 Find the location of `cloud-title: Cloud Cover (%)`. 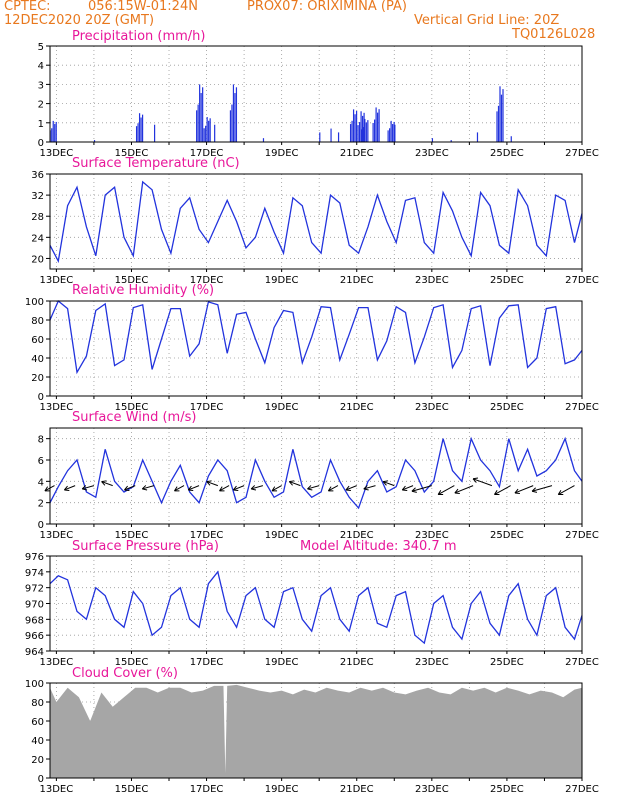

cloud-title: Cloud Cover (%) is located at coordinates (125, 673).